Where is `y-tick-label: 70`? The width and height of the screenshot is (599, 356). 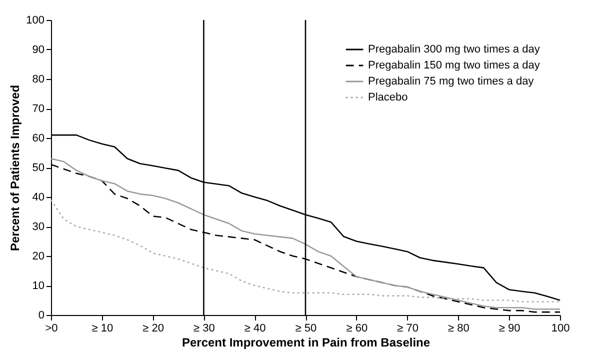 y-tick-label: 70 is located at coordinates (38, 109).